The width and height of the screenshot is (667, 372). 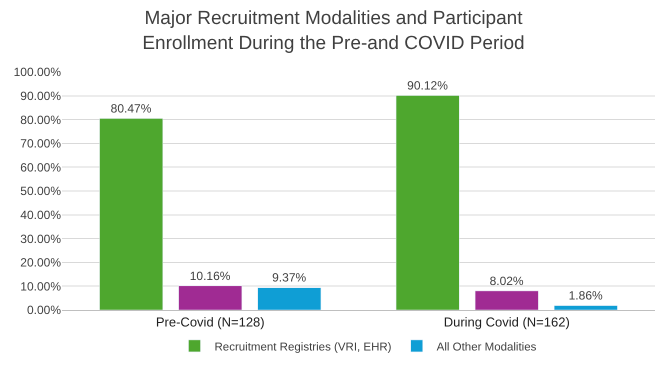 I want to click on data-label: 80.47%, so click(x=131, y=108).